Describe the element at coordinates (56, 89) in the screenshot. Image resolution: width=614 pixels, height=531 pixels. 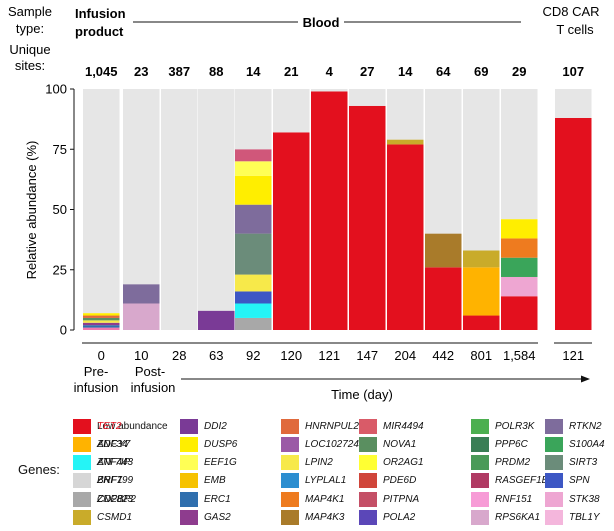
I see `y-tick-label: 100` at that location.